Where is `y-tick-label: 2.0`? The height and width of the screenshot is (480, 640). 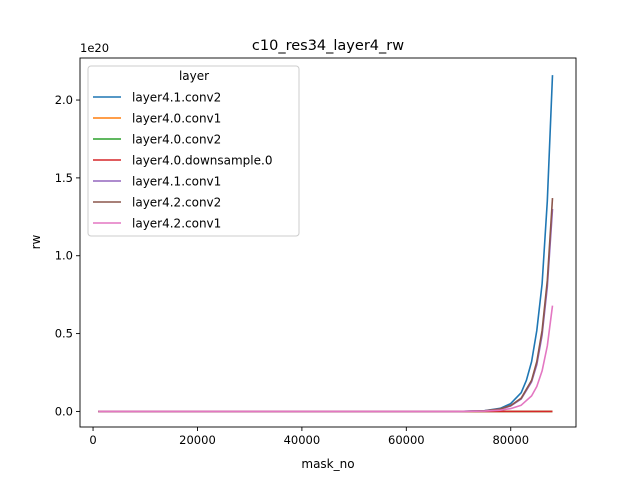 y-tick-label: 2.0 is located at coordinates (64, 100).